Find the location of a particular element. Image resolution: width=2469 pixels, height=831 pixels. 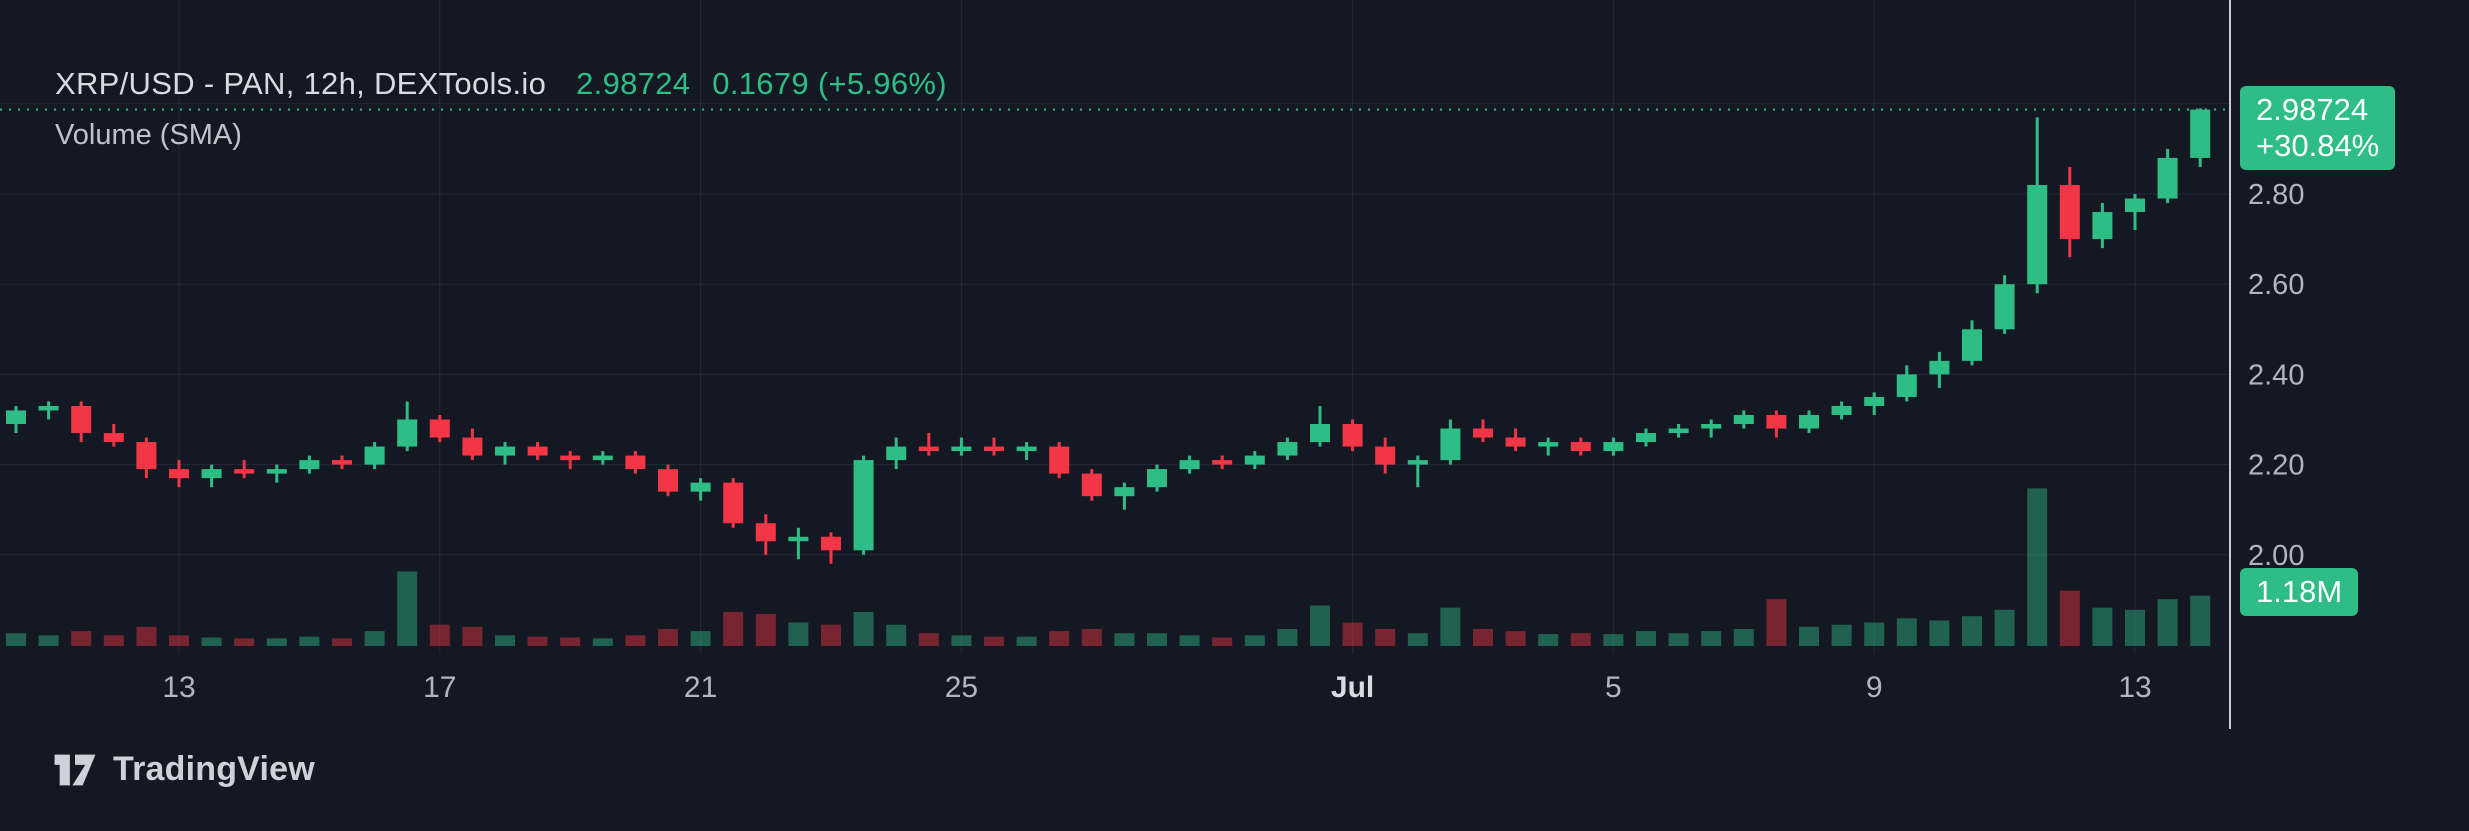

time-axis-label: 17 is located at coordinates (439, 687).